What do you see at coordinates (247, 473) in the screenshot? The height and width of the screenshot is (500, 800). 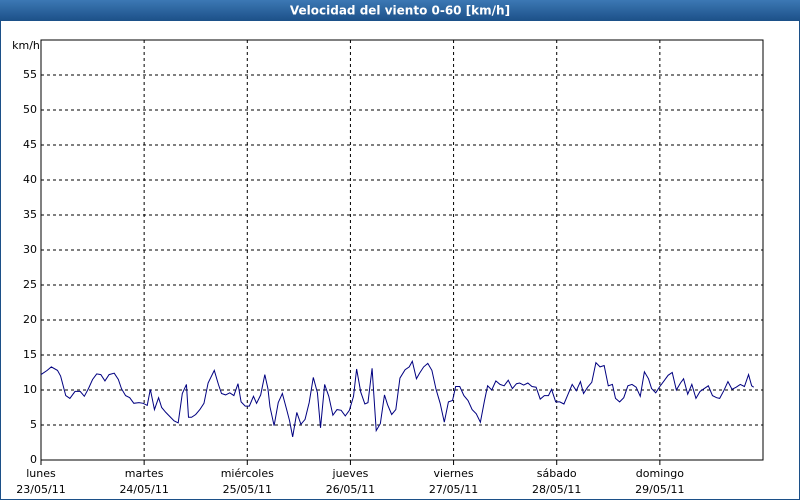 I see `x-tick-label: miércoles` at bounding box center [247, 473].